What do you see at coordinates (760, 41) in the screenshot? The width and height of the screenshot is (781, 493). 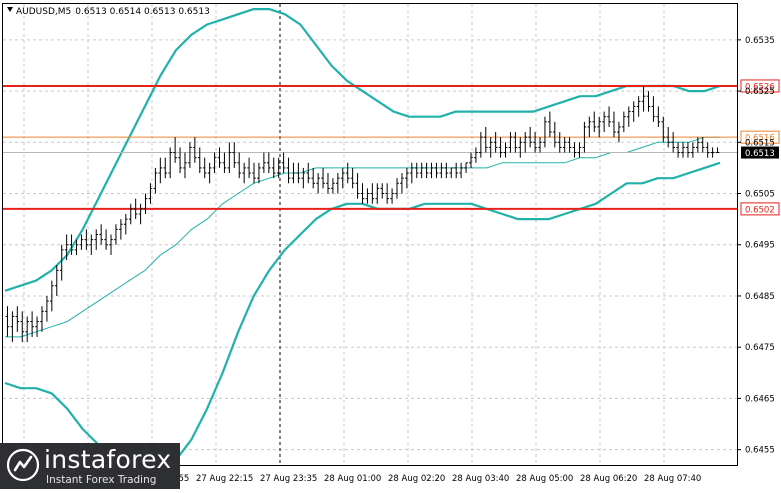 I see `y-tick-label: 0.6535` at bounding box center [760, 41].